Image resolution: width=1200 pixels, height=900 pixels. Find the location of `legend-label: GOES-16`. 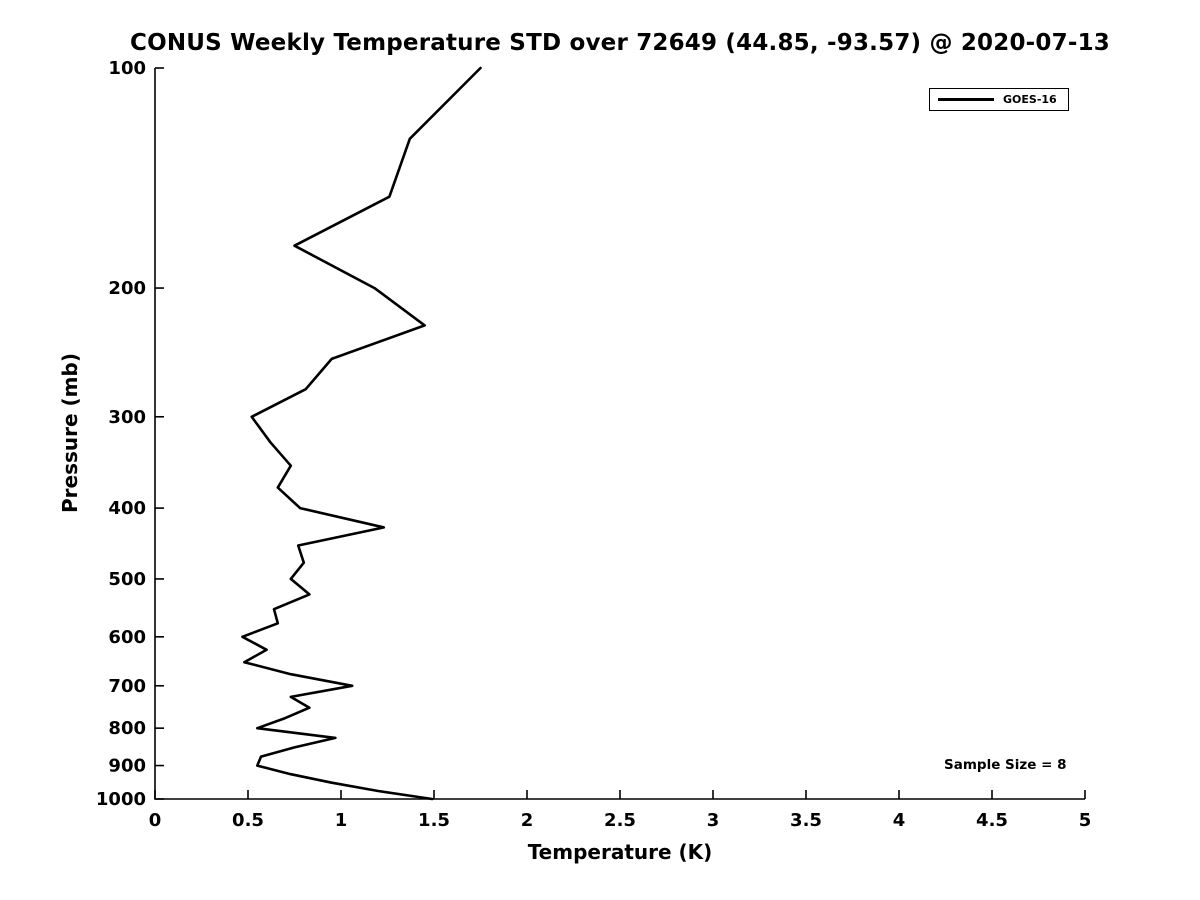

legend-label: GOES-16 is located at coordinates (1030, 99).